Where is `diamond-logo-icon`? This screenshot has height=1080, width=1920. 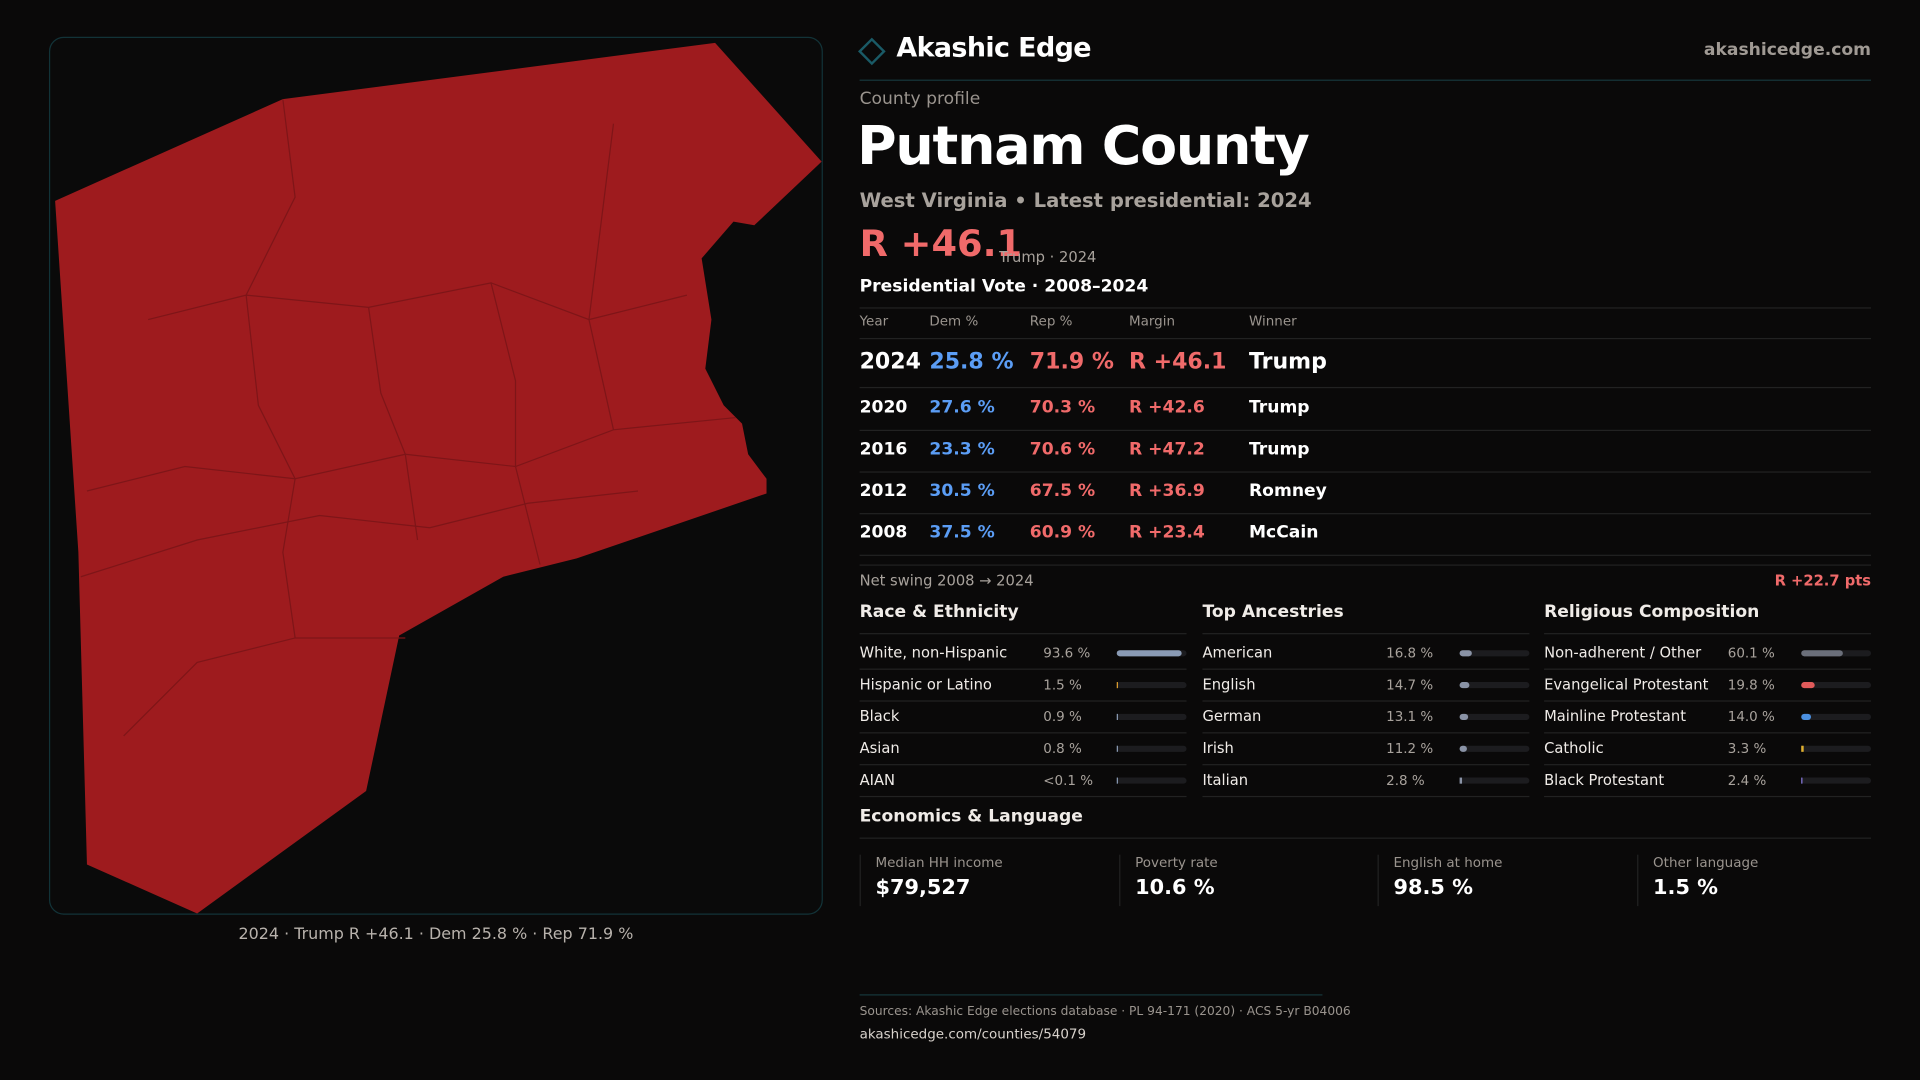 diamond-logo-icon is located at coordinates (871, 51).